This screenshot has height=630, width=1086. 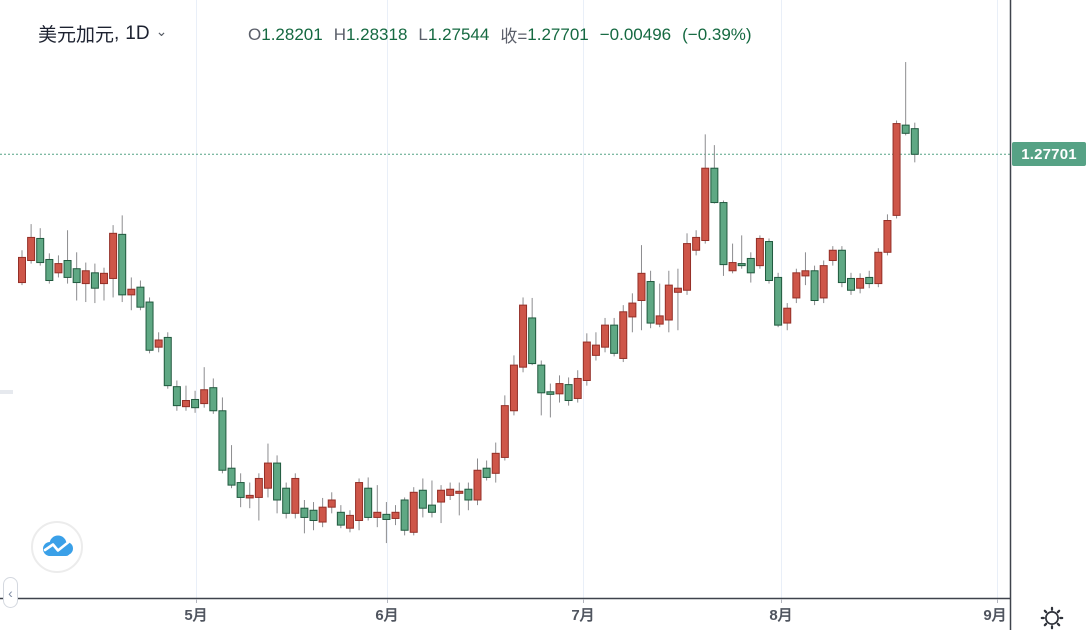 I want to click on logo-button, so click(x=57, y=547).